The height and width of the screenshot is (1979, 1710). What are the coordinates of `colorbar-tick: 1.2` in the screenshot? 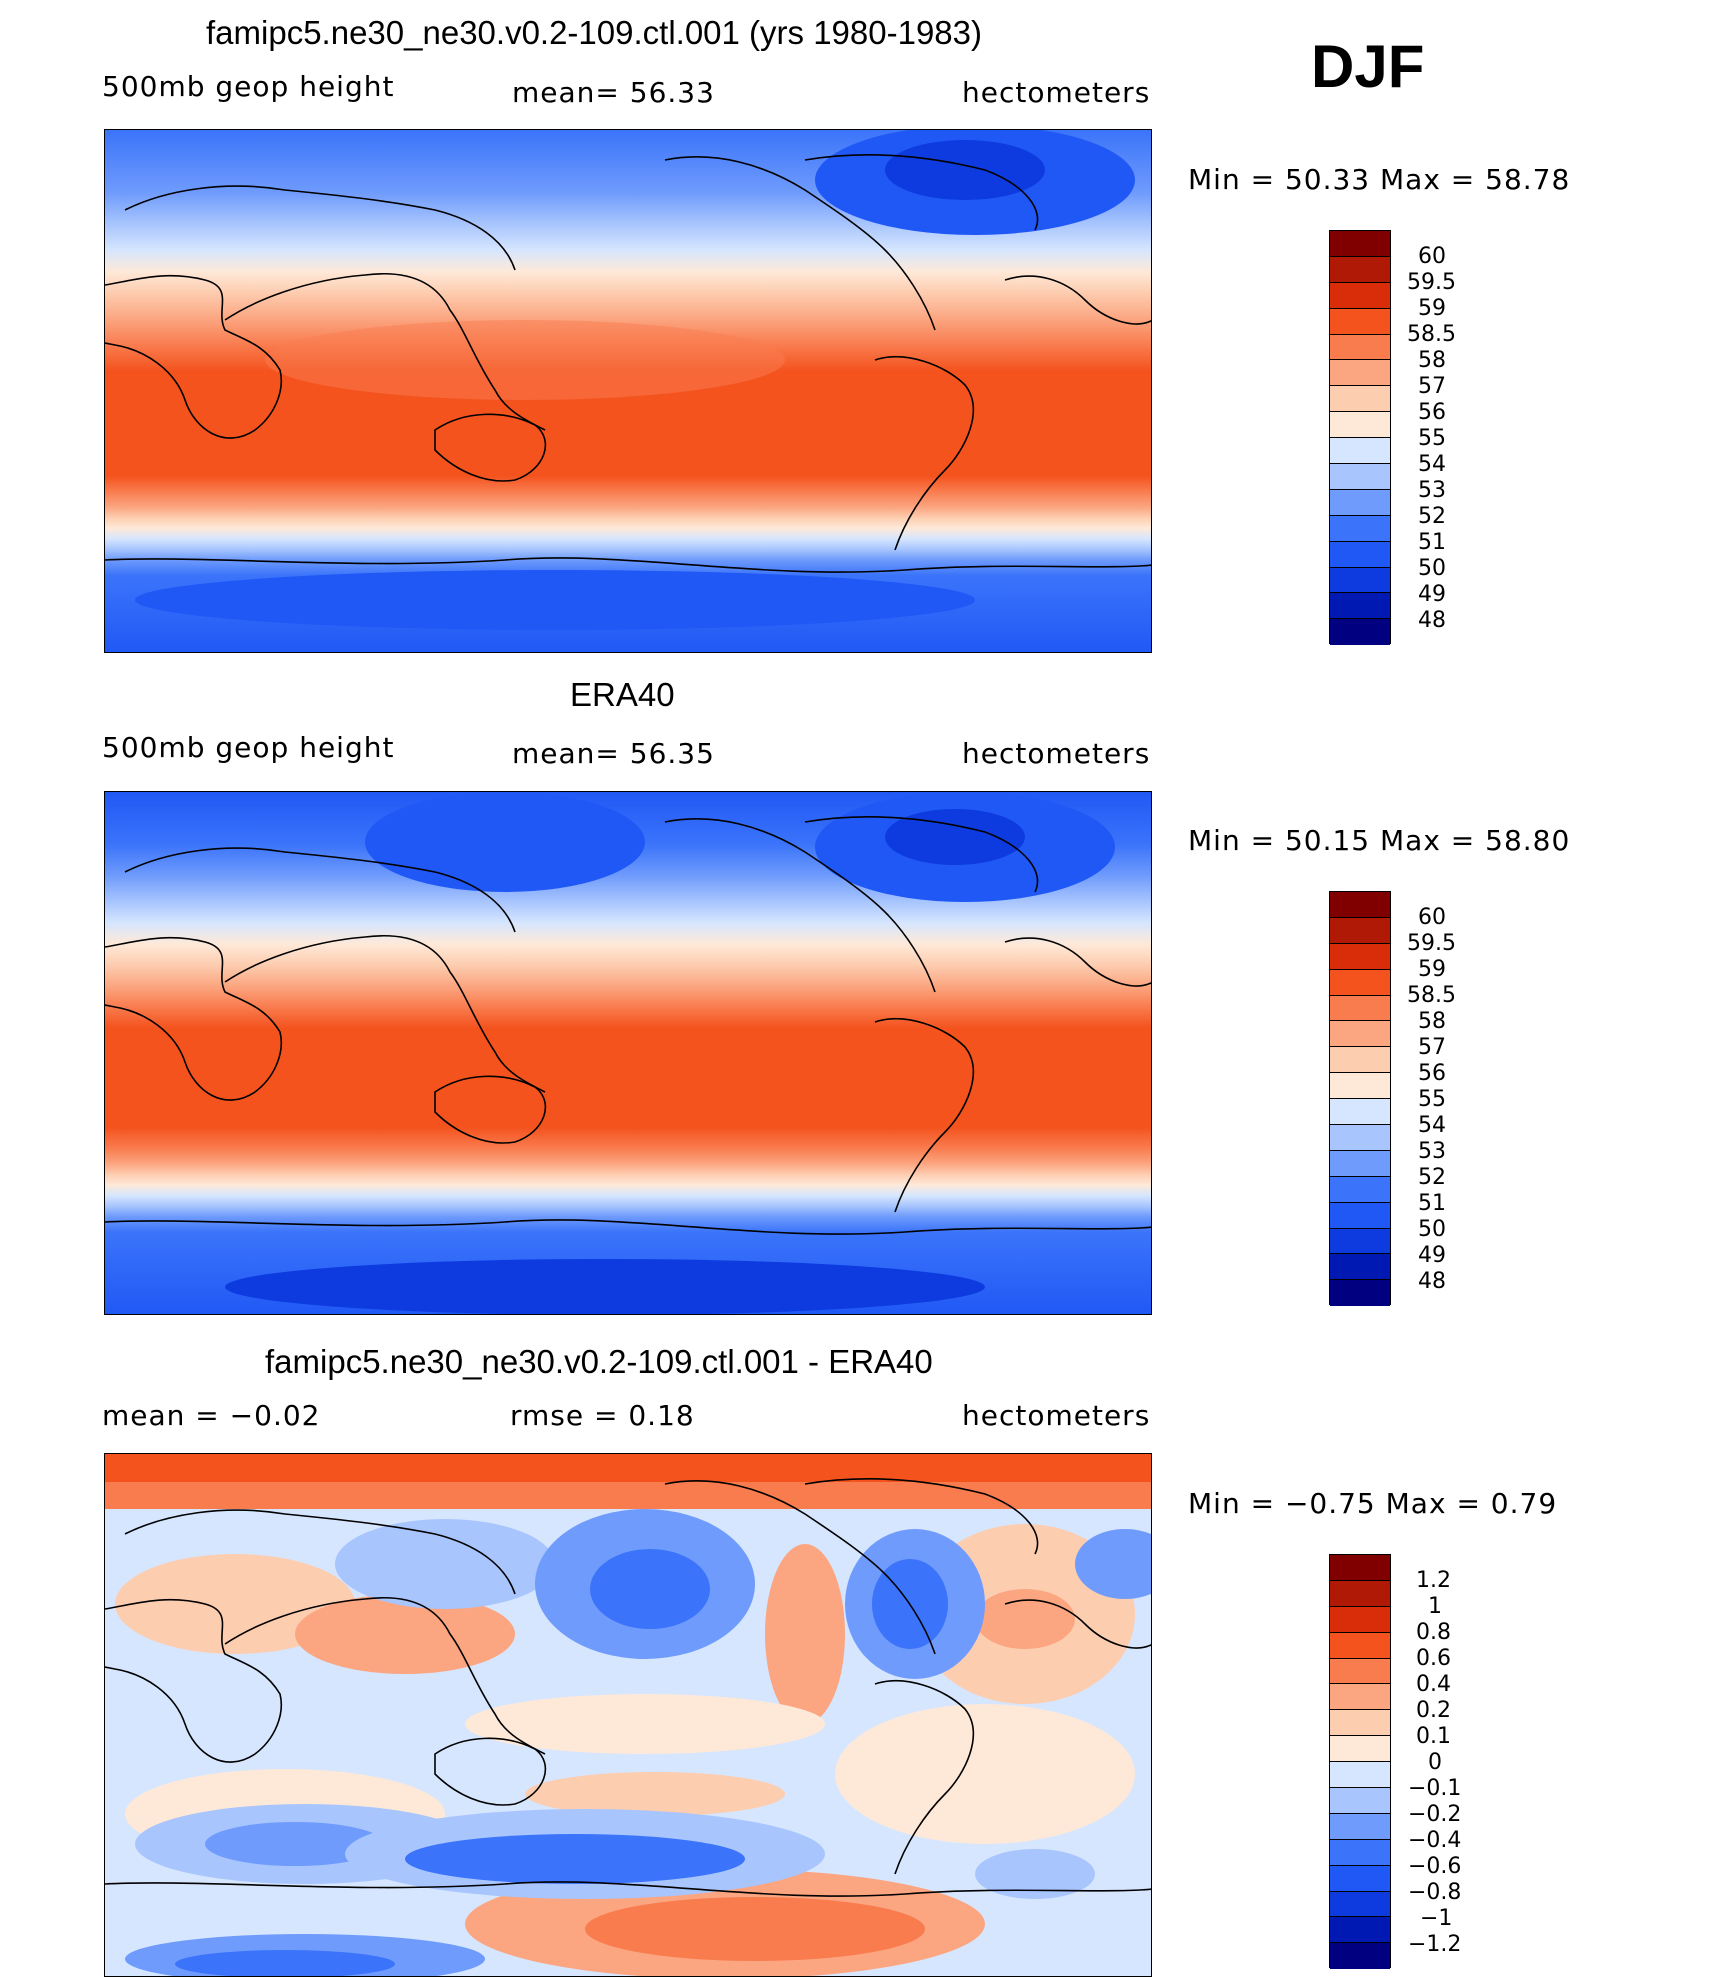 It's located at (1433, 1580).